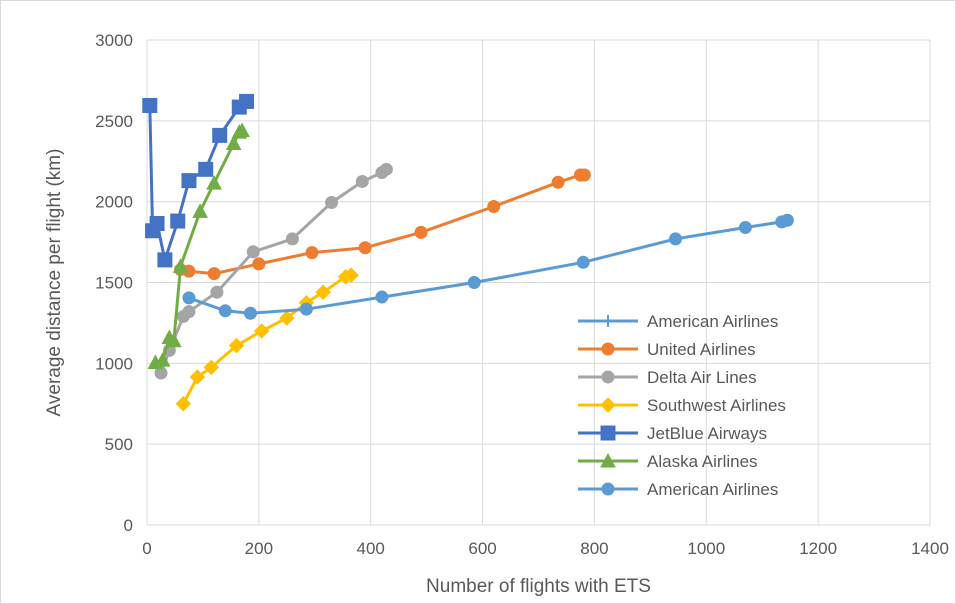 The width and height of the screenshot is (956, 604). What do you see at coordinates (702, 377) in the screenshot?
I see `legend-label: Delta Air Lines` at bounding box center [702, 377].